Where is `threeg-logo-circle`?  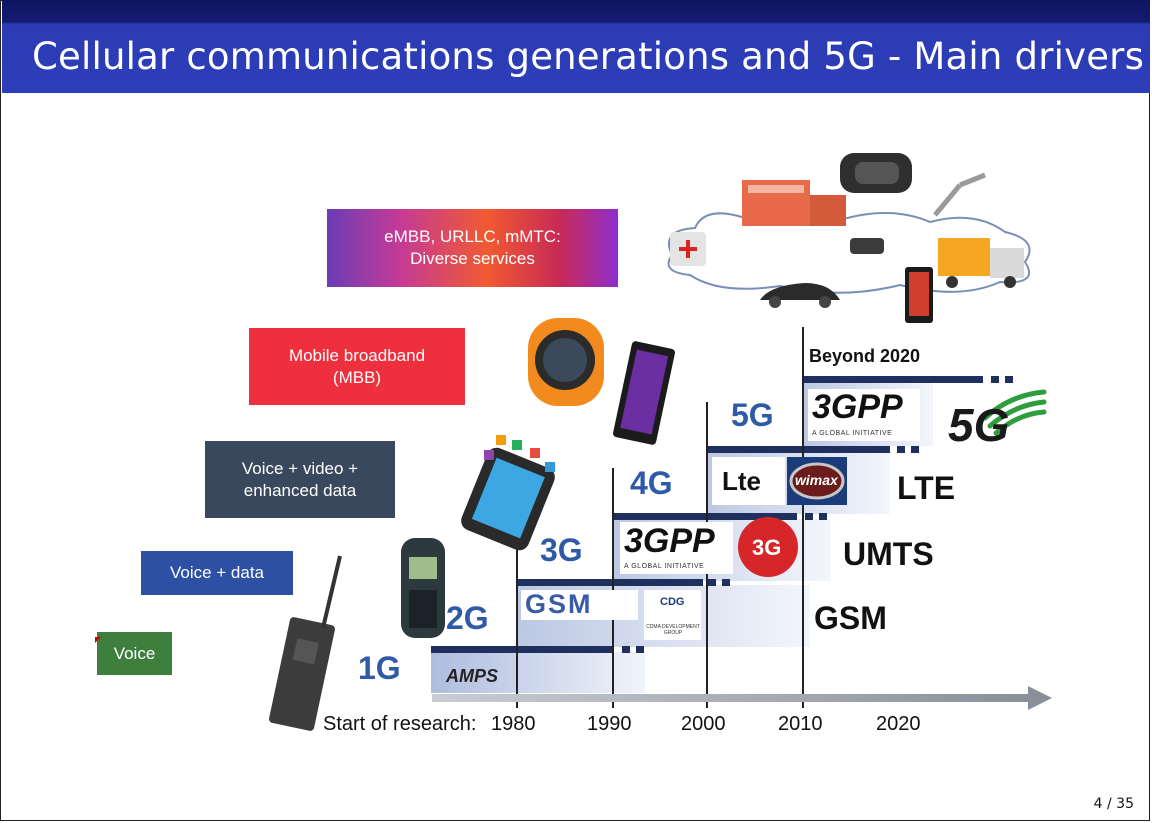
threeg-logo-circle is located at coordinates (768, 547).